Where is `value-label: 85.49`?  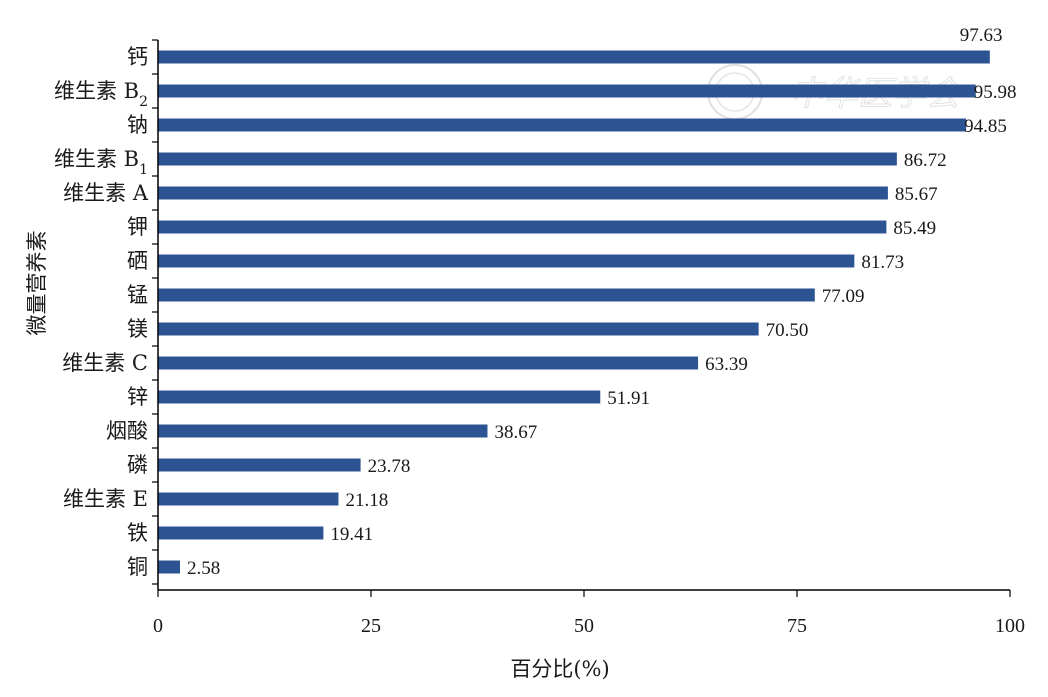 value-label: 85.49 is located at coordinates (914, 228).